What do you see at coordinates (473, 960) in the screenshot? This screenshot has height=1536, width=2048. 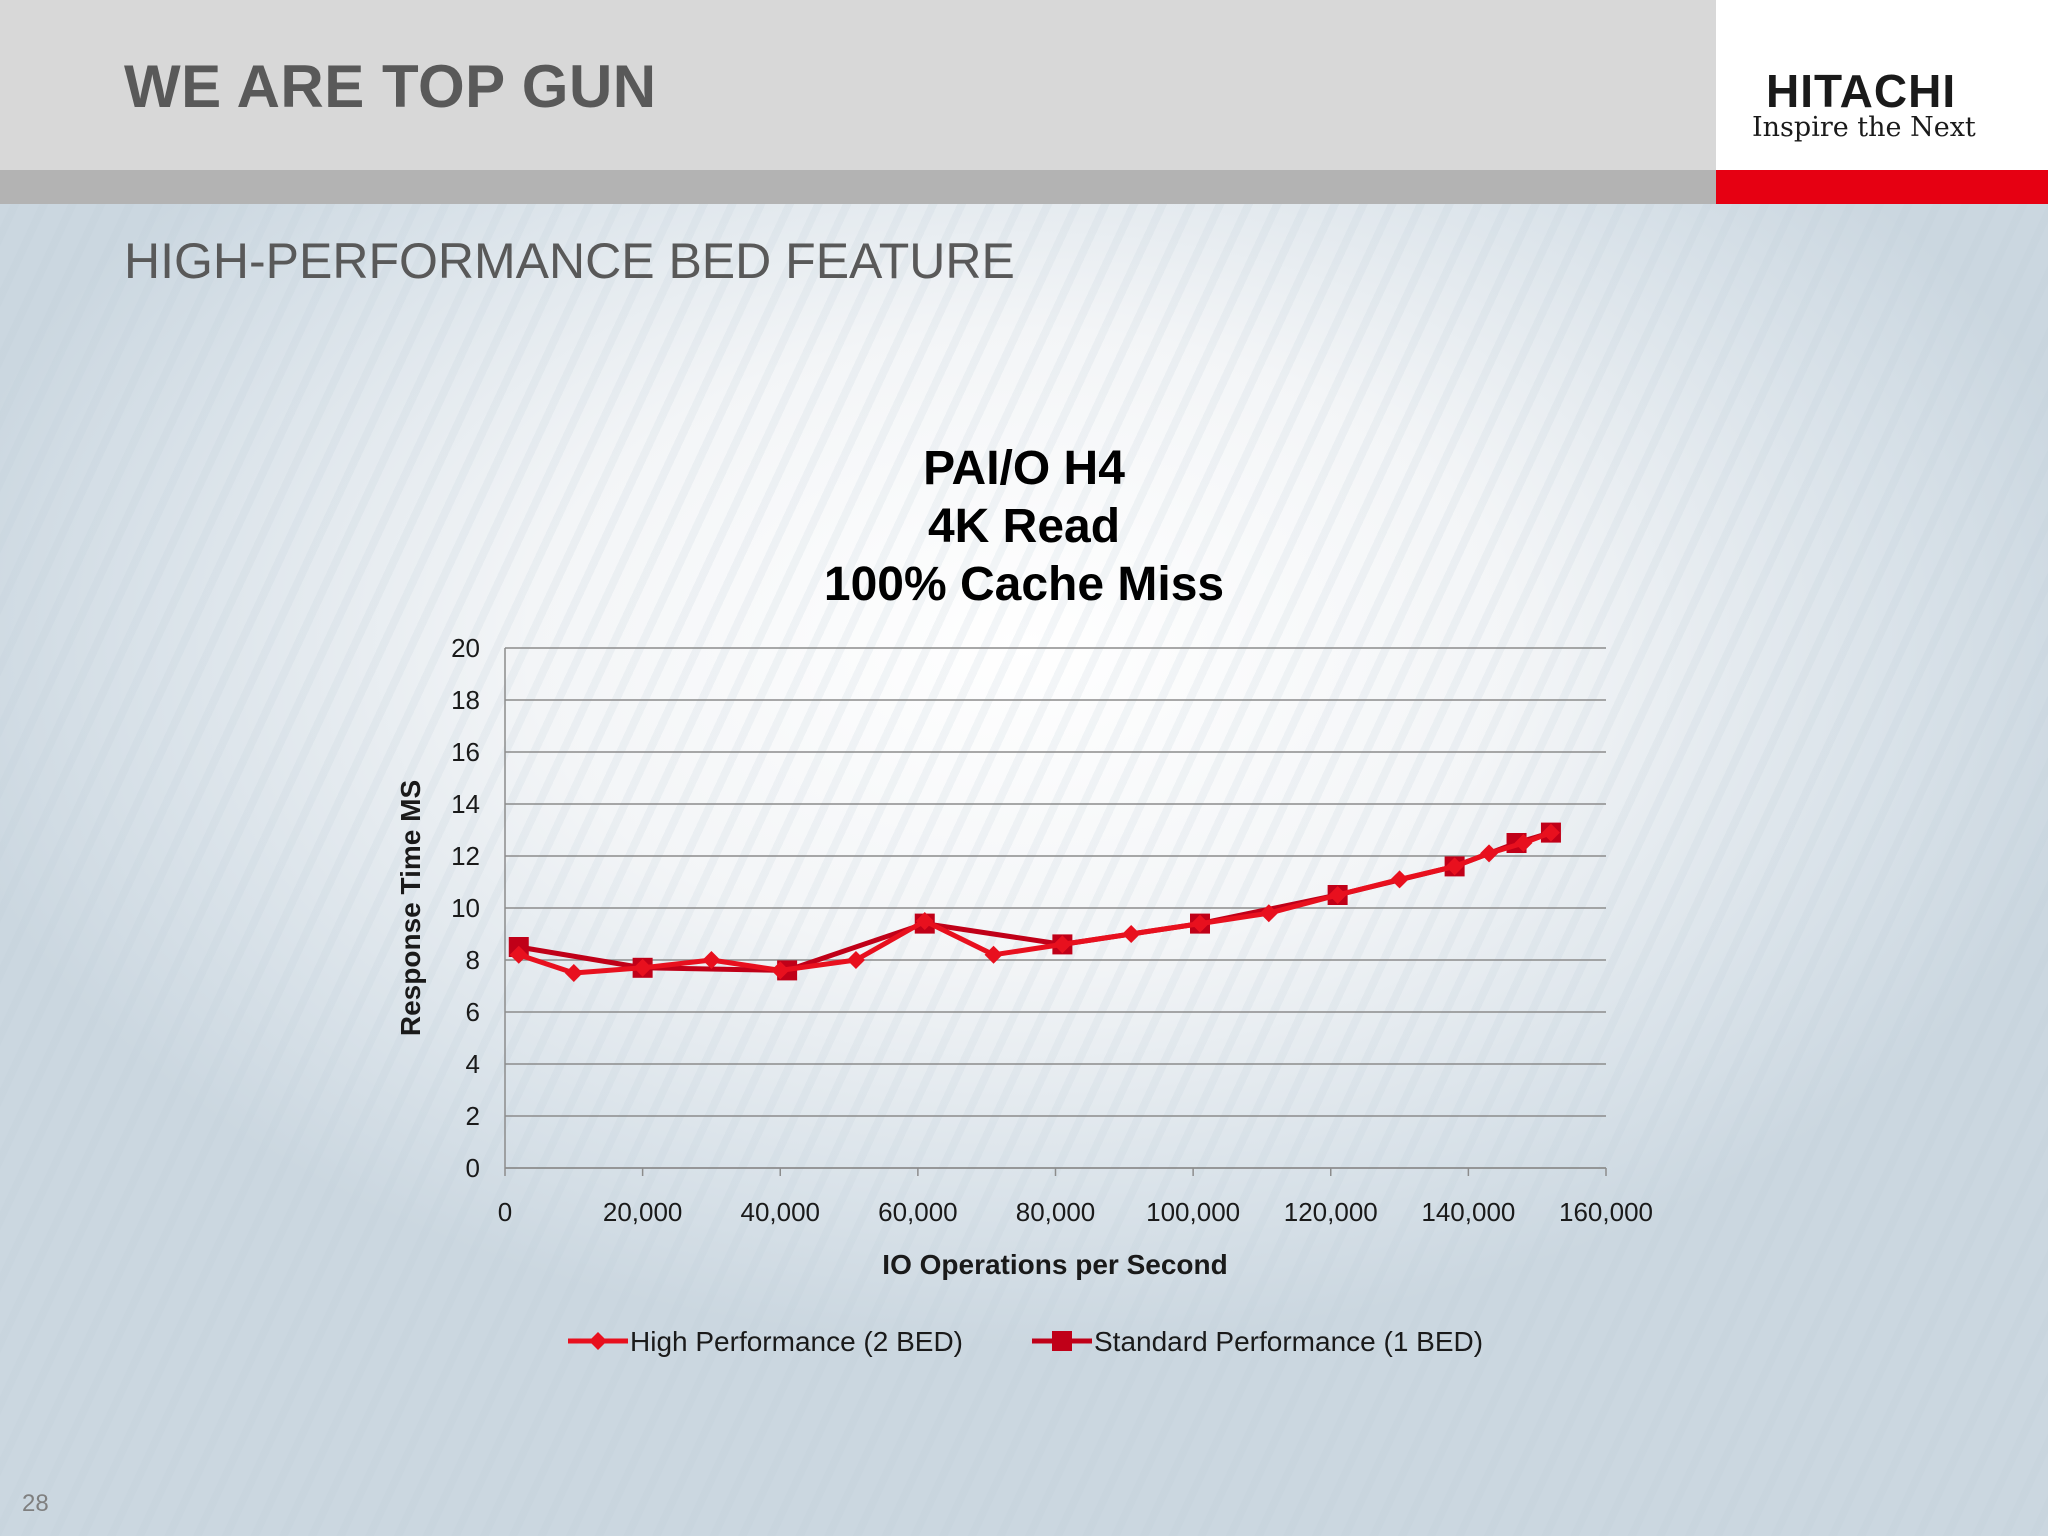 I see `y-tick-label: 8` at bounding box center [473, 960].